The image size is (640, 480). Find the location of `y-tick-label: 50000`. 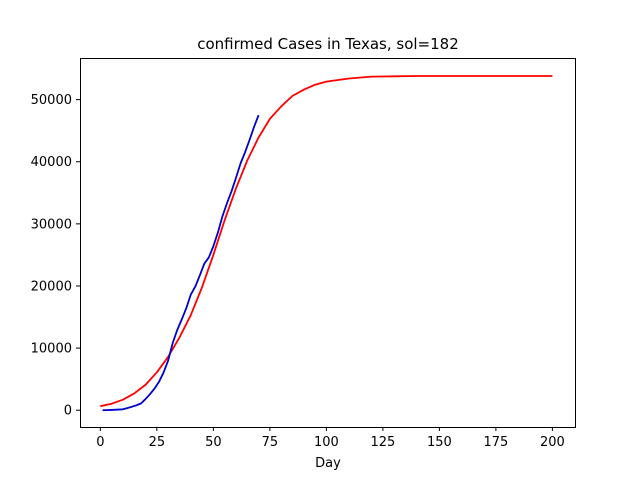

y-tick-label: 50000 is located at coordinates (51, 100).